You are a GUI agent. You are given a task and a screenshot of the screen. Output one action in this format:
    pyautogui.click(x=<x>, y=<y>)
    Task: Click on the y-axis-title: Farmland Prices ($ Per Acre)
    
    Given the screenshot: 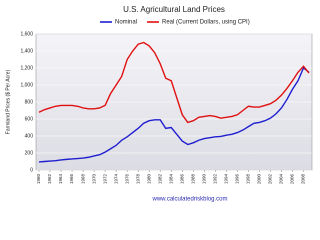 What is the action you would take?
    pyautogui.click(x=8, y=101)
    